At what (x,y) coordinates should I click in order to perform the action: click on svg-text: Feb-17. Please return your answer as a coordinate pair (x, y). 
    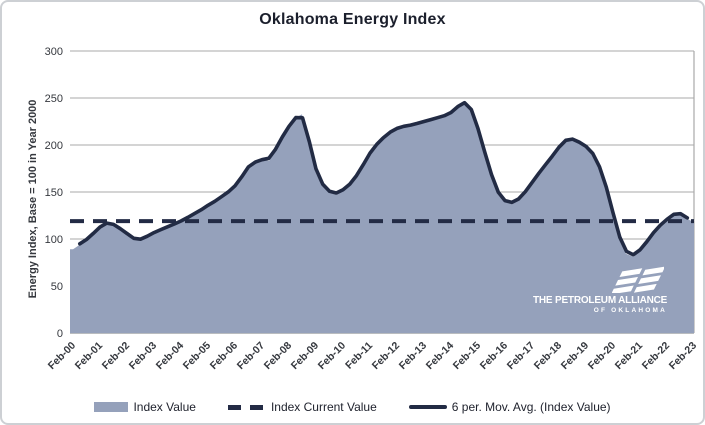
    Looking at the image, I should click on (521, 356).